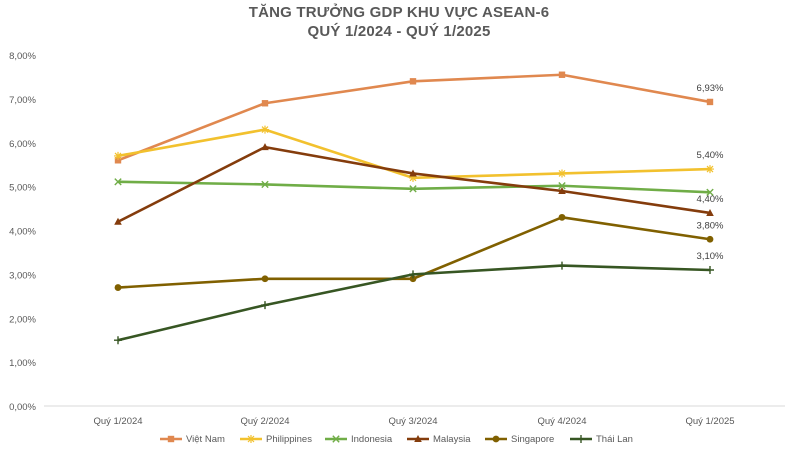 The height and width of the screenshot is (449, 798). Describe the element at coordinates (22, 407) in the screenshot. I see `y-tick-label: 0,00%` at that location.